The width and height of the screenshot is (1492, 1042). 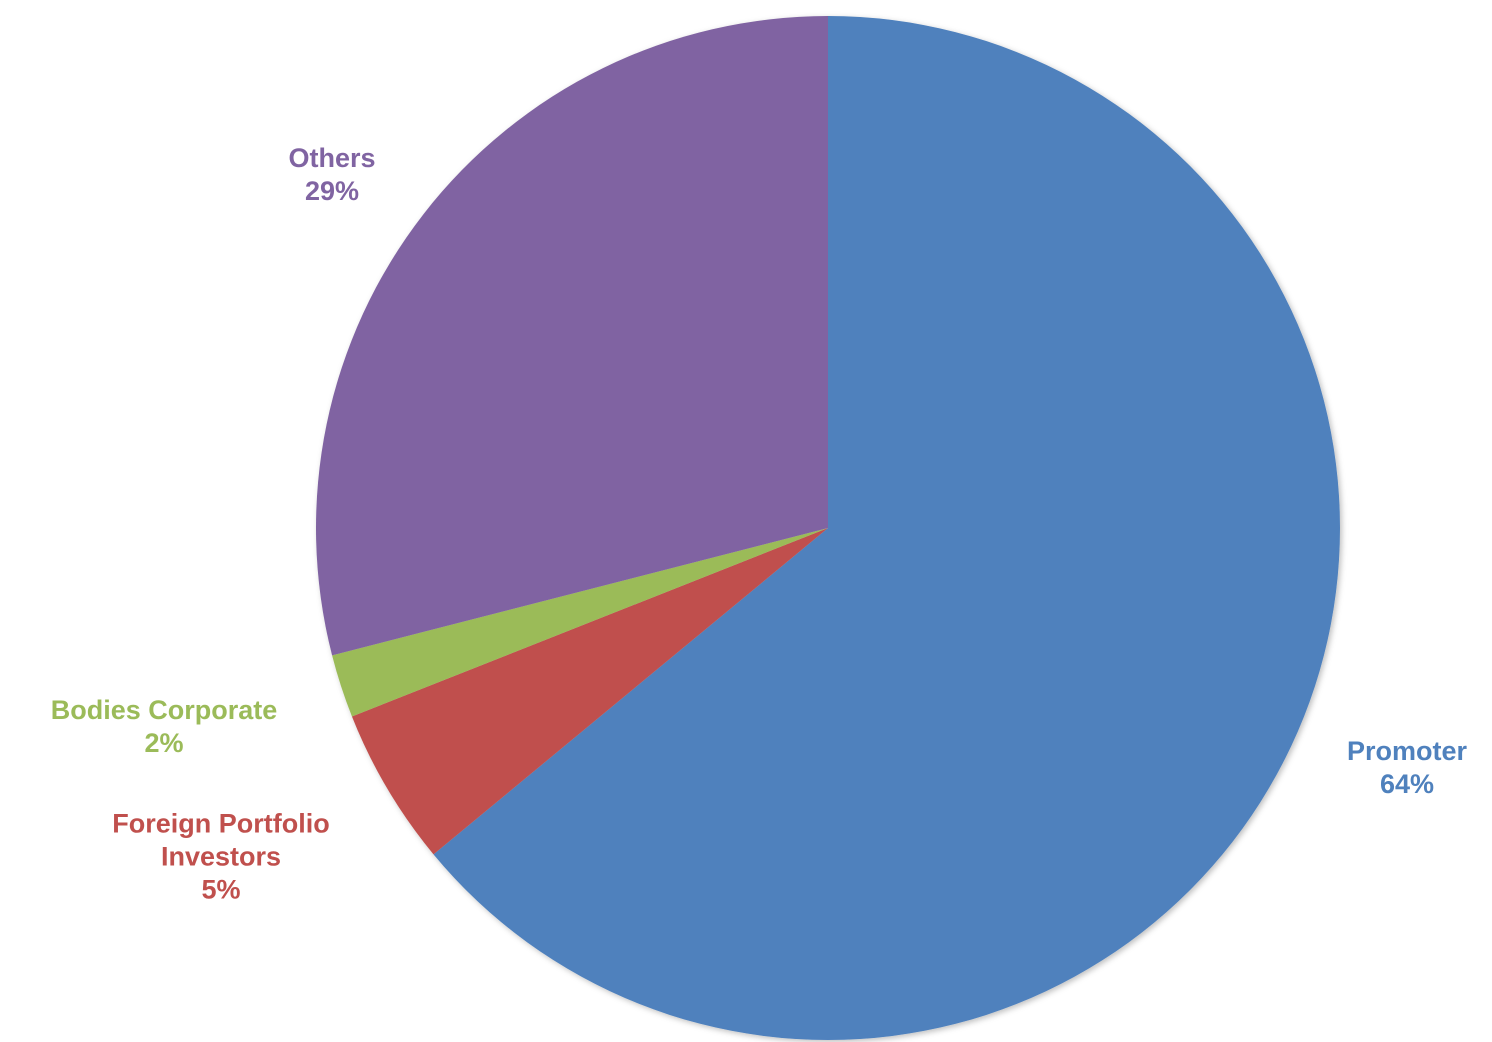 I want to click on label-name: Foreign Portfolio Investors, so click(x=221, y=840).